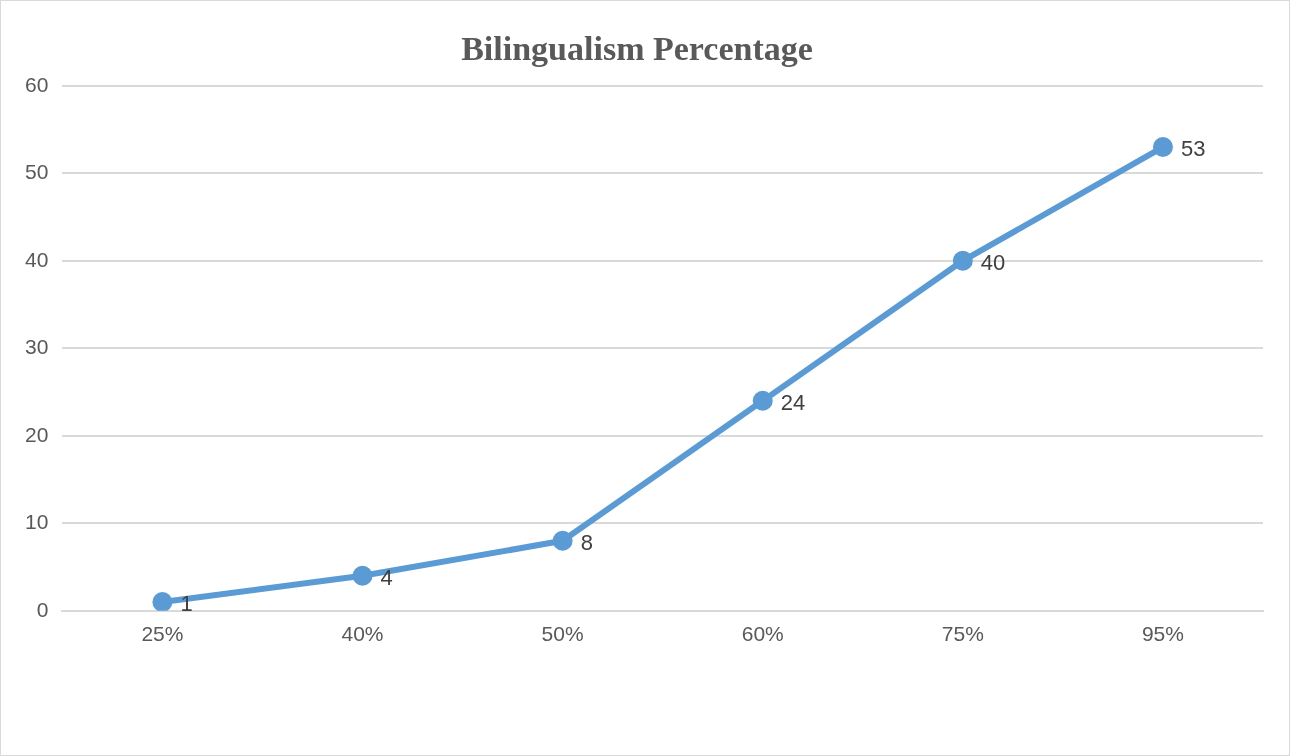 The image size is (1290, 756). I want to click on x-tick-label: 95%, so click(1162, 634).